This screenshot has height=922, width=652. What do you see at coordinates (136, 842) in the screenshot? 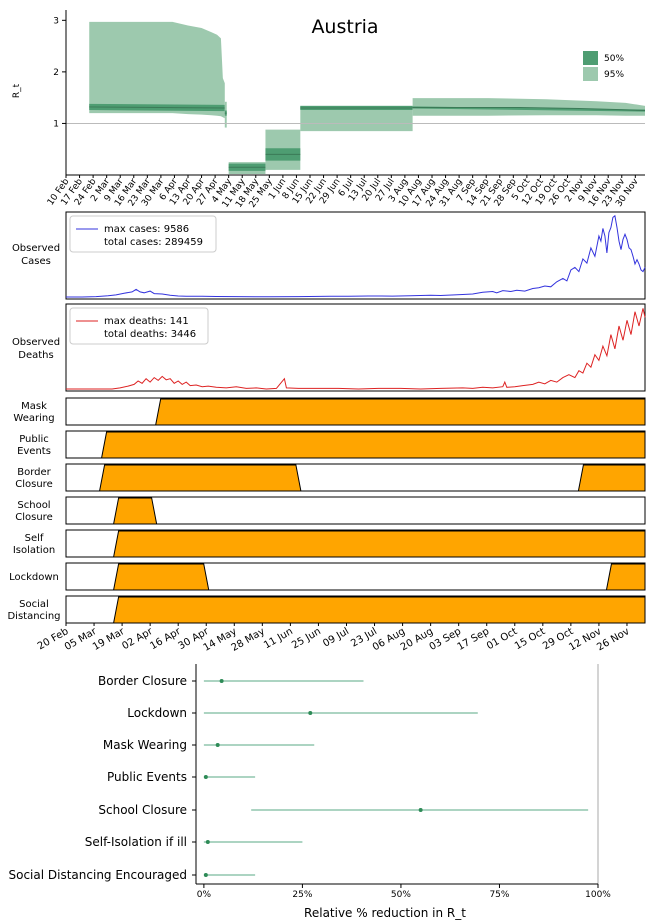
I see `self-isolation-if-ill-label: Self-Isolation if ill` at bounding box center [136, 842].